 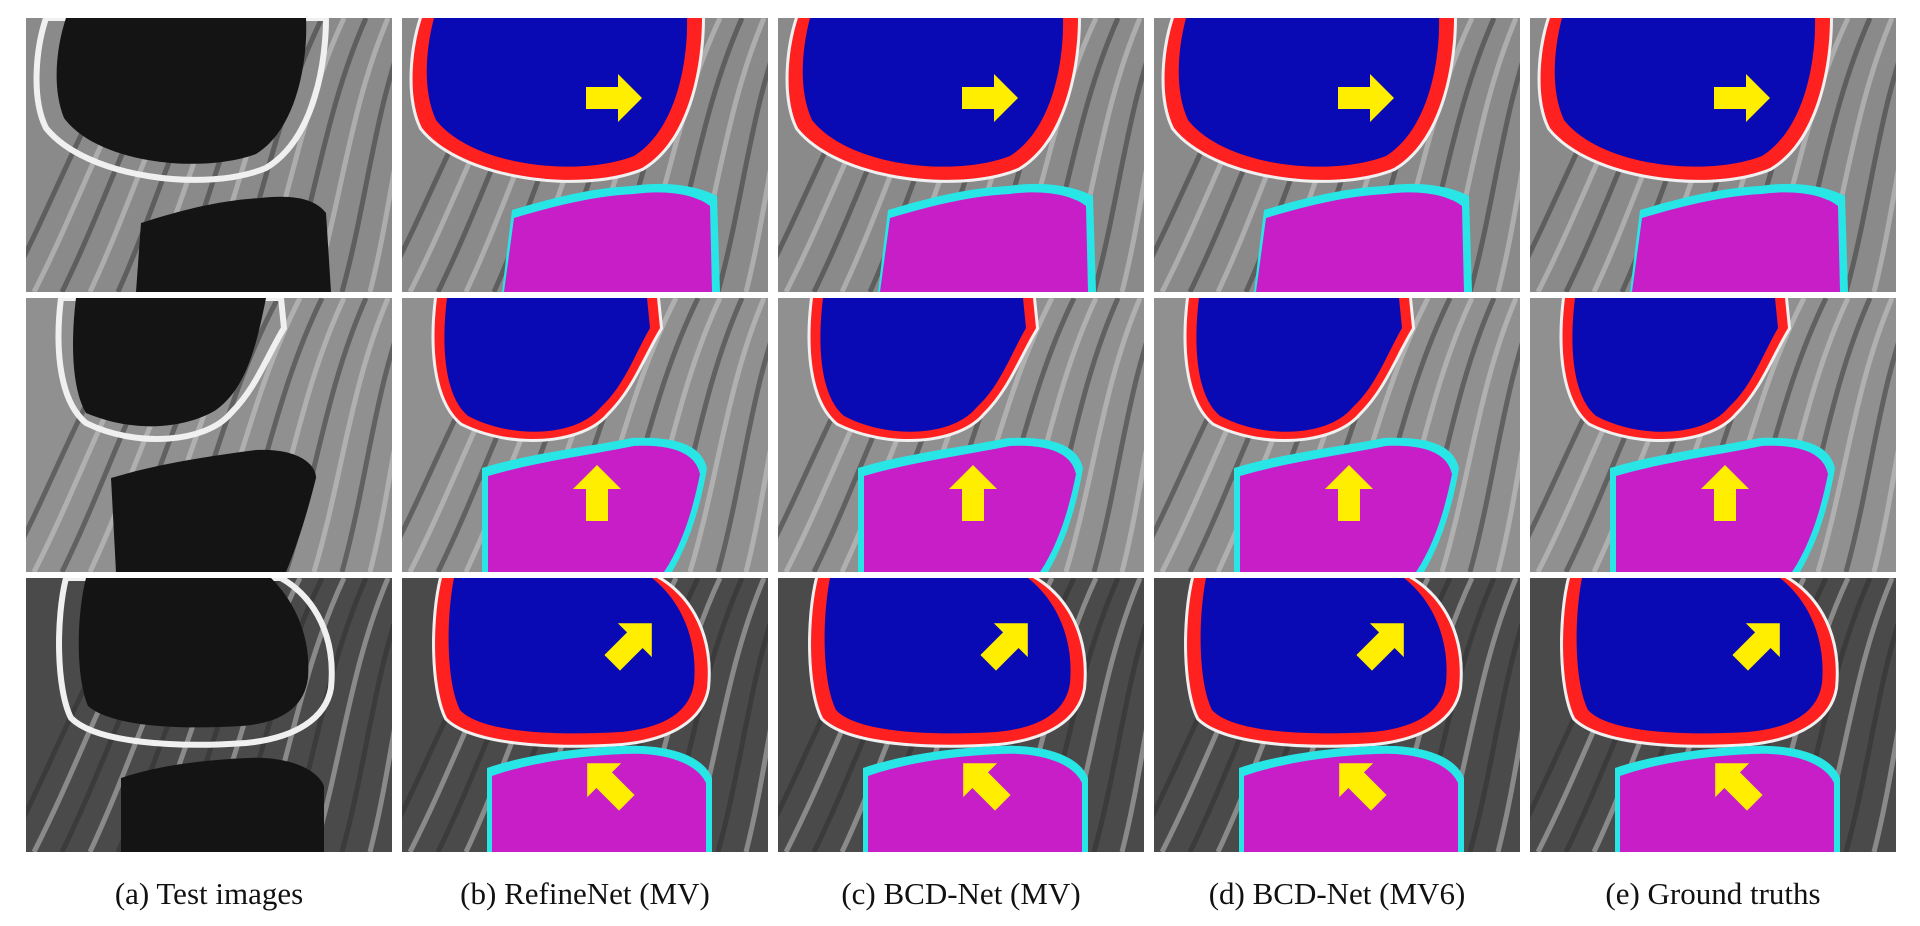 I want to click on panel-e-row1, so click(x=1713, y=155).